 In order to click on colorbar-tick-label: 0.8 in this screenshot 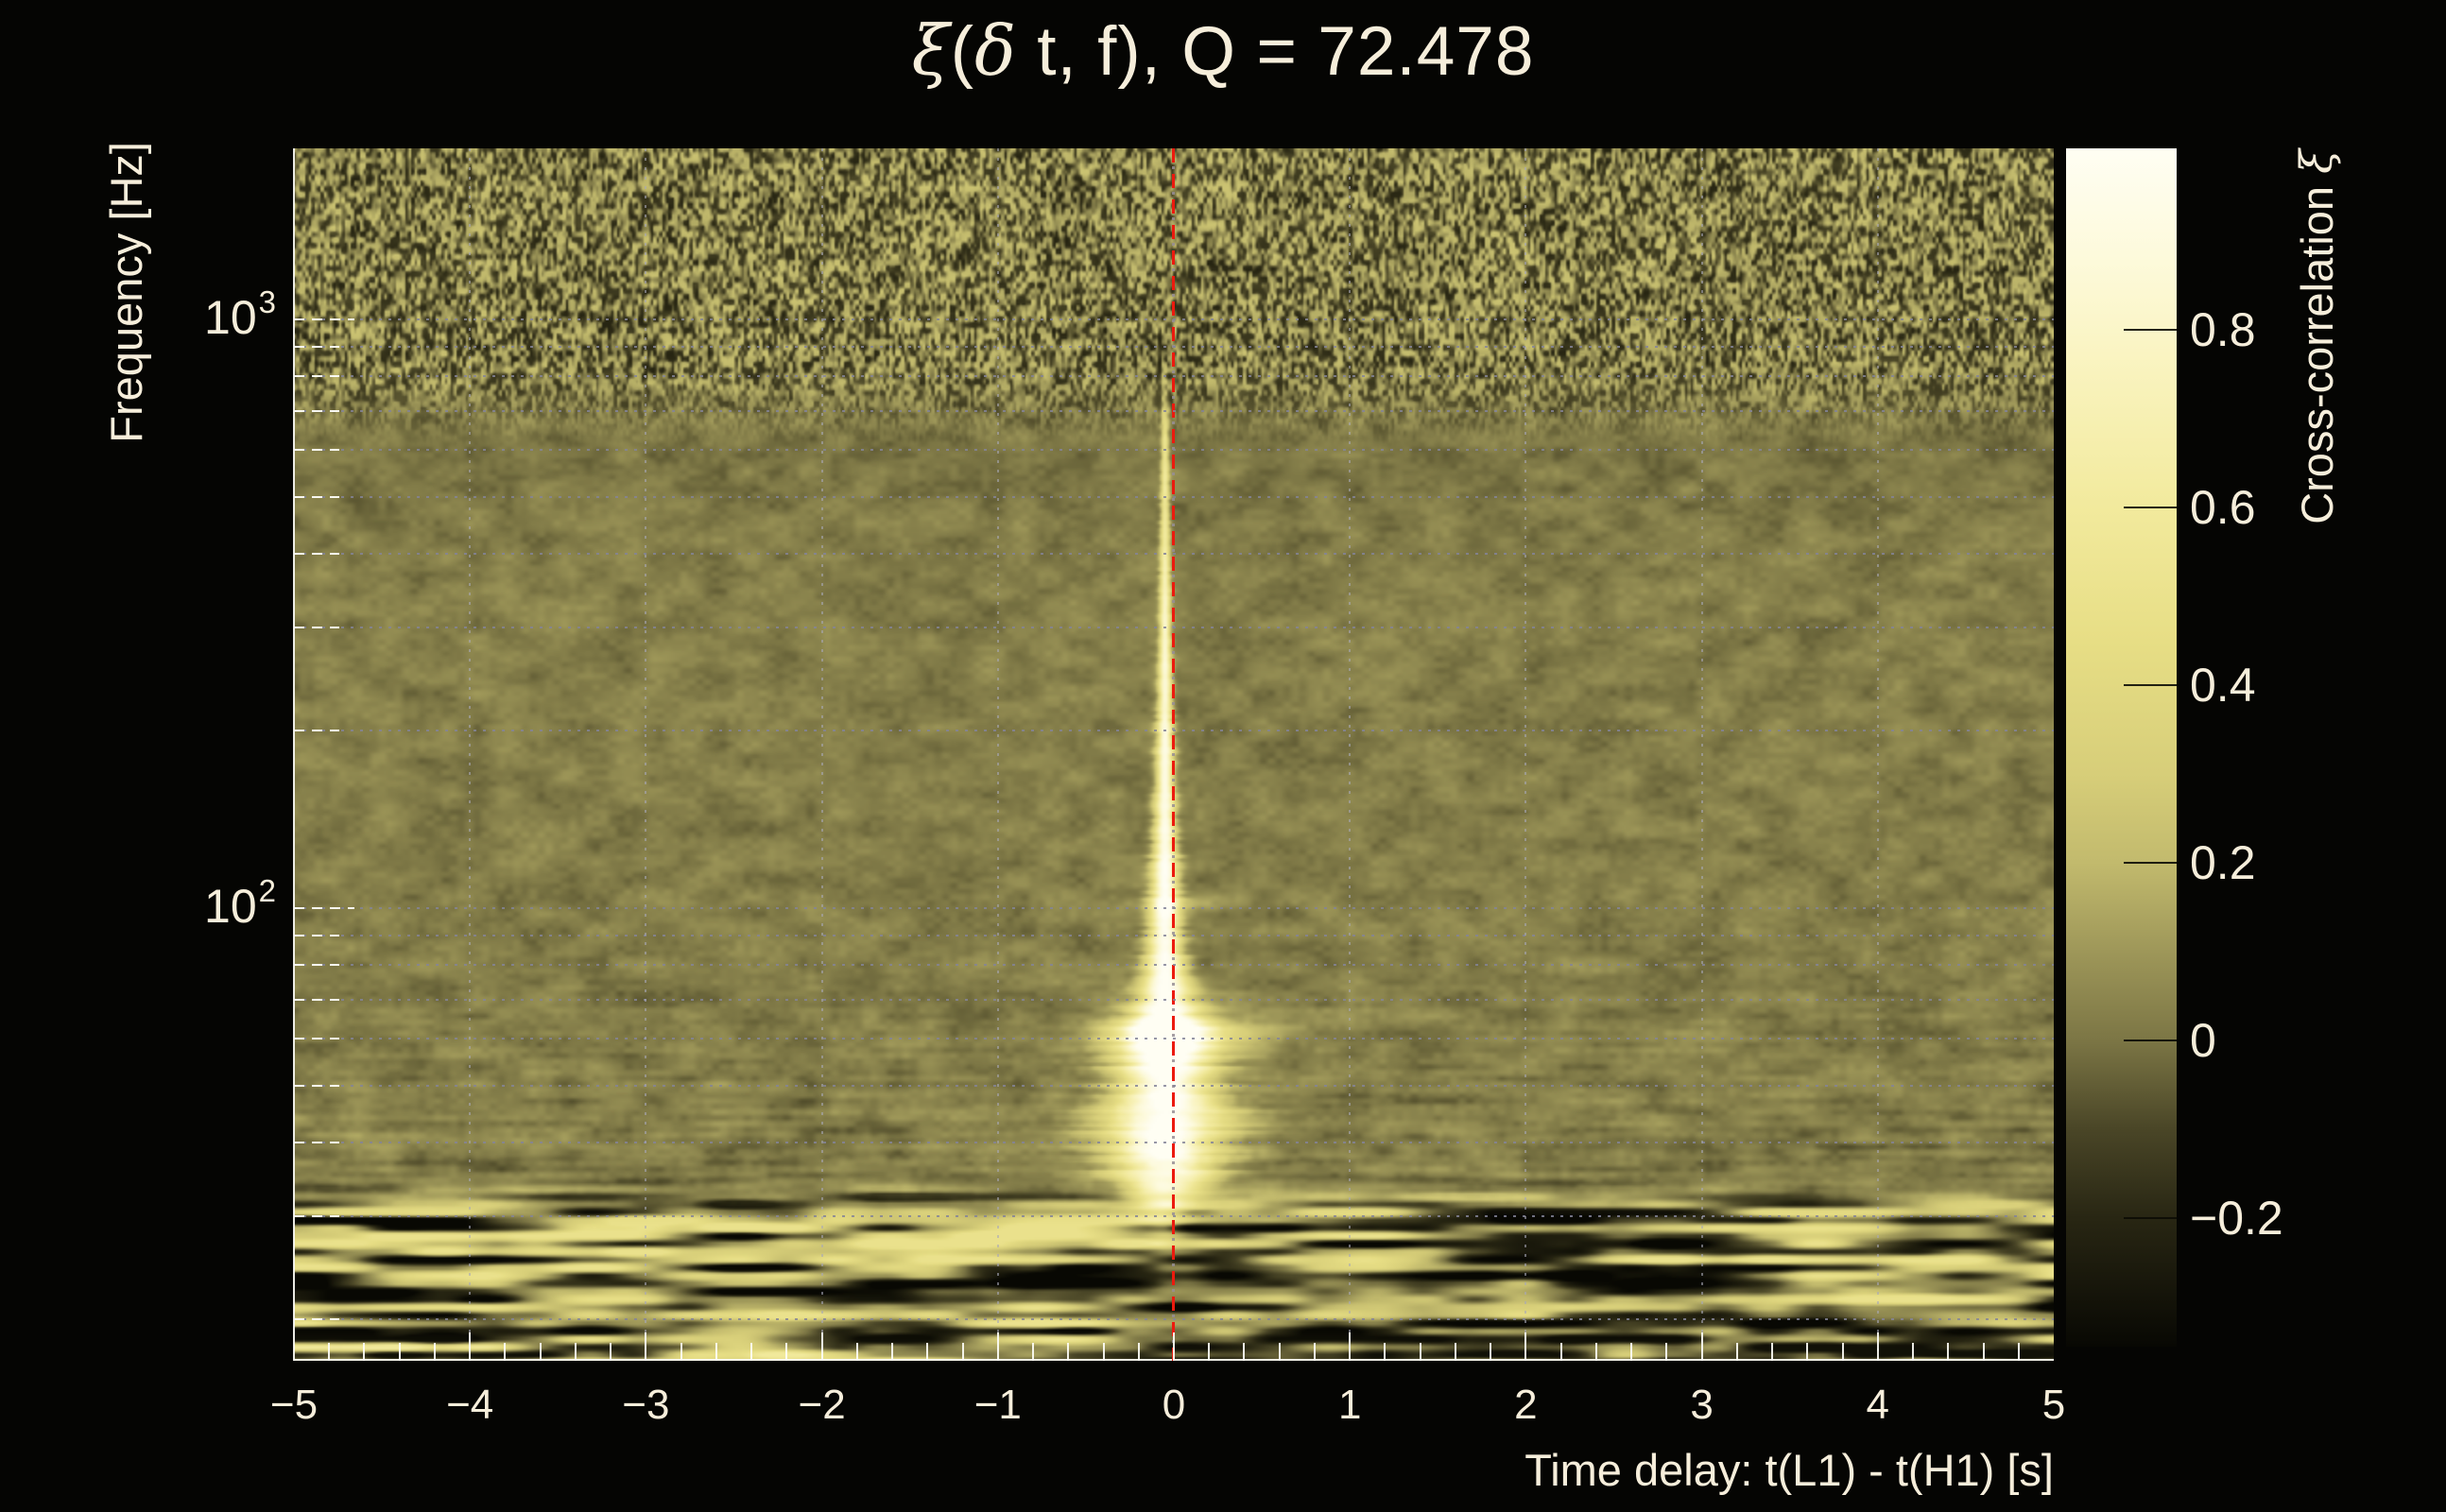, I will do `click(2223, 329)`.